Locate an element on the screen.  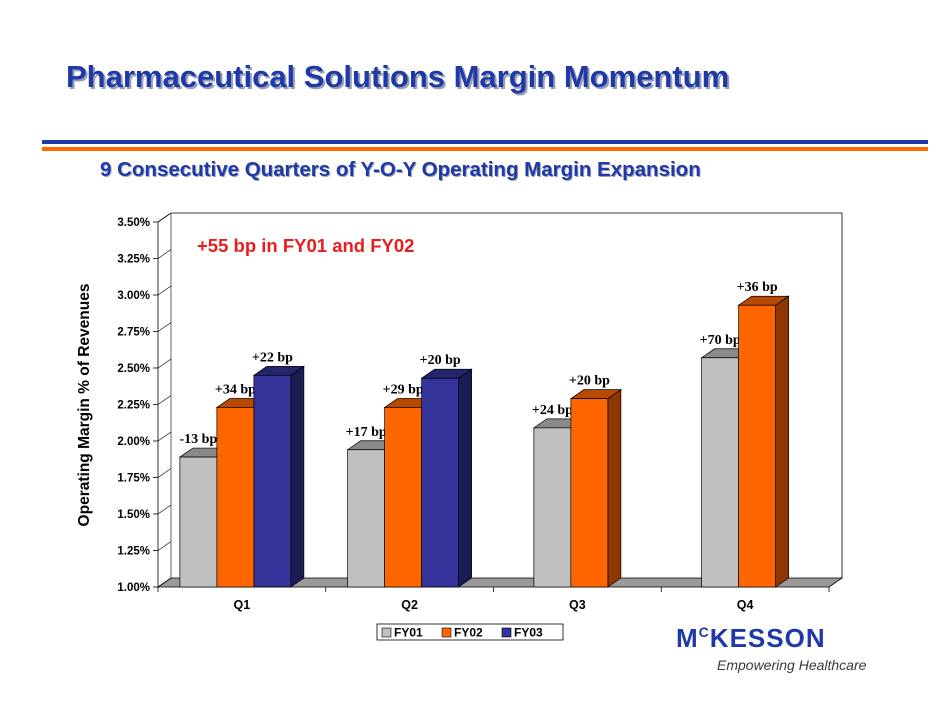
title-rule-orange is located at coordinates (485, 149).